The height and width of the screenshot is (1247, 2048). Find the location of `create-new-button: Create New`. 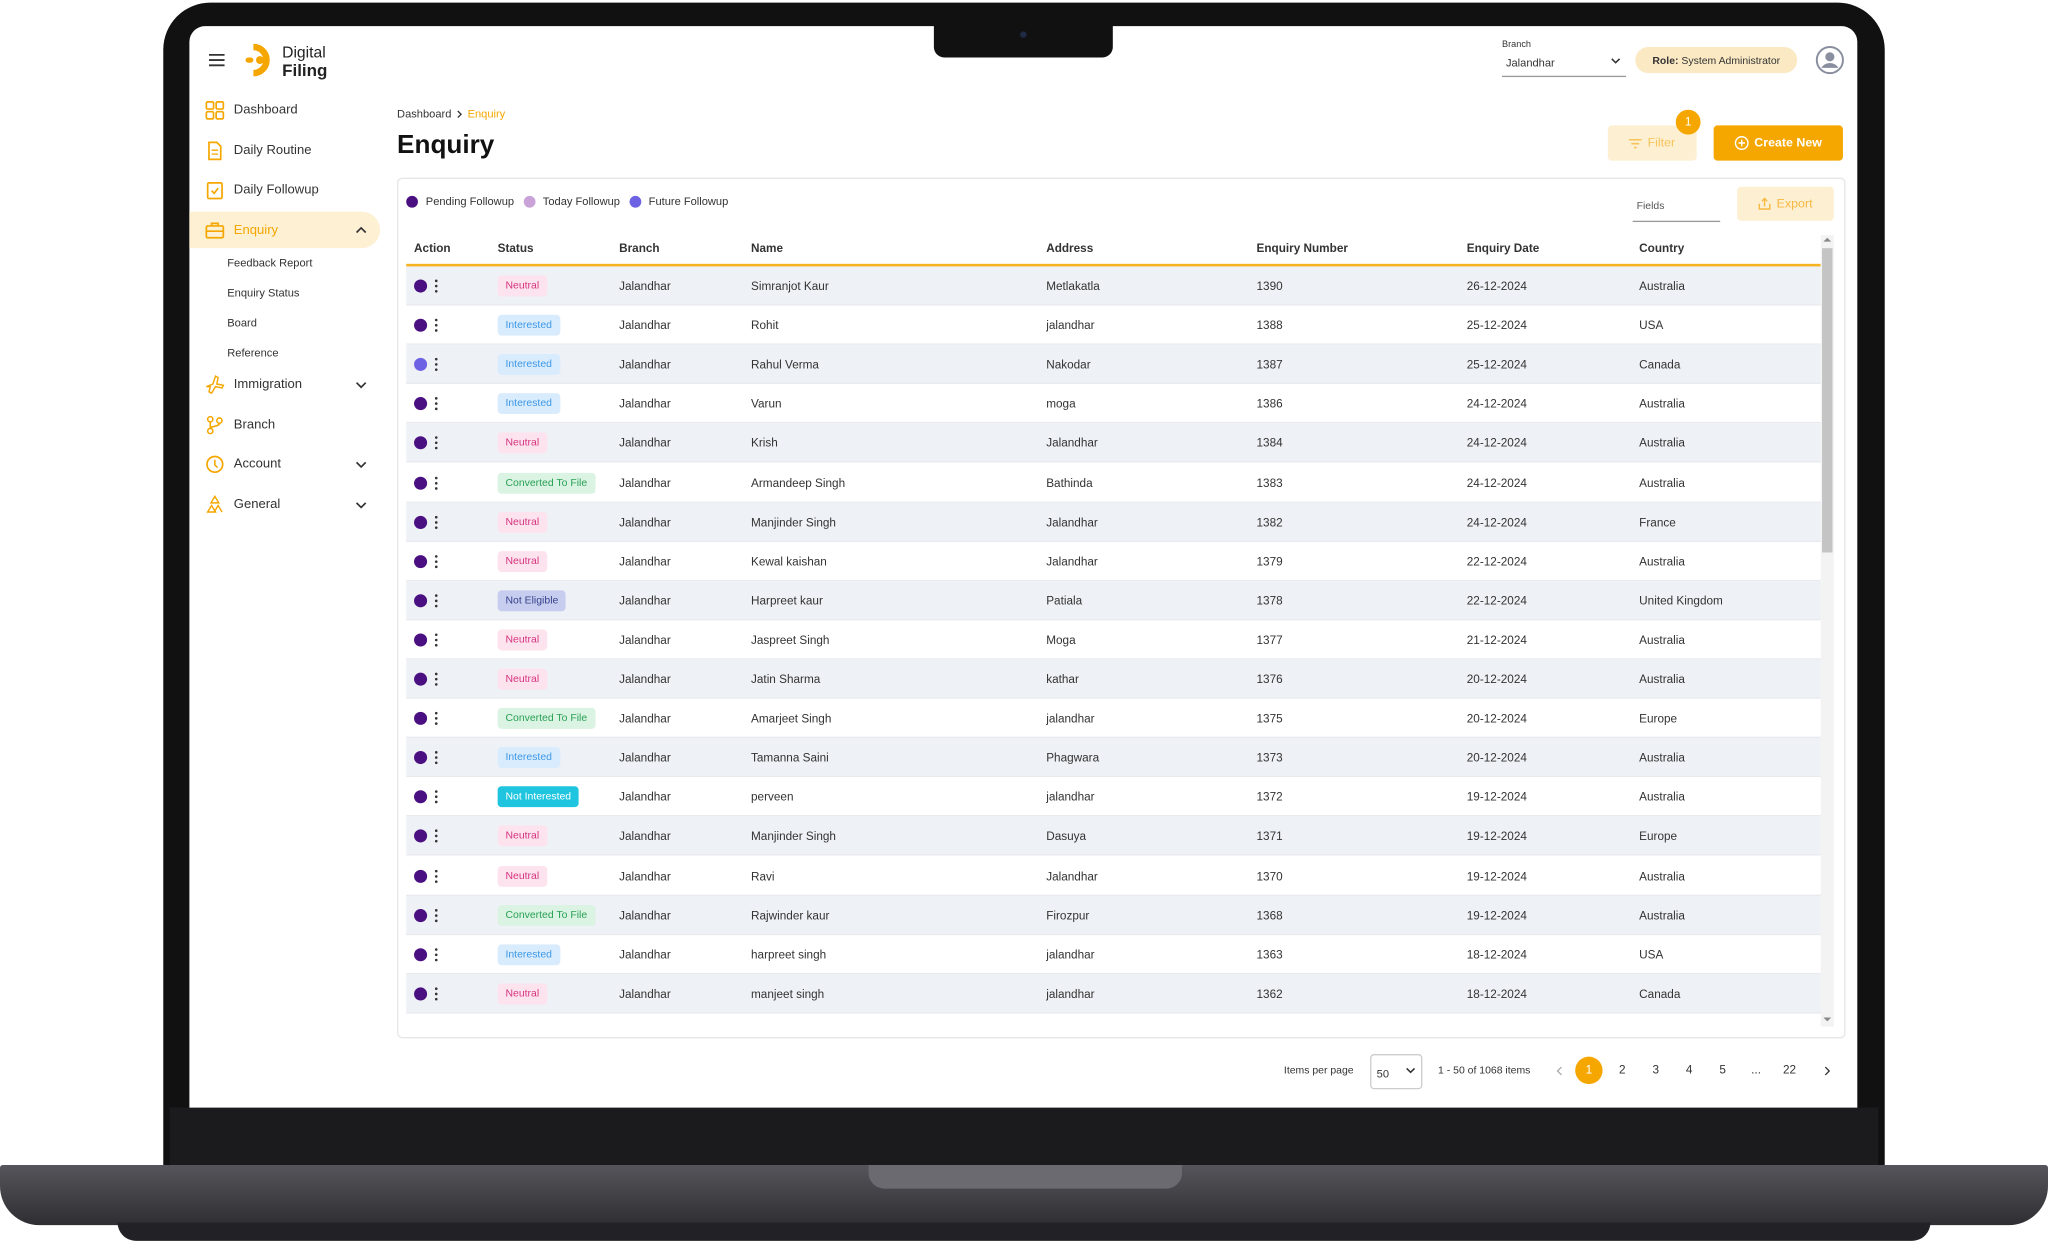

create-new-button: Create New is located at coordinates (1778, 143).